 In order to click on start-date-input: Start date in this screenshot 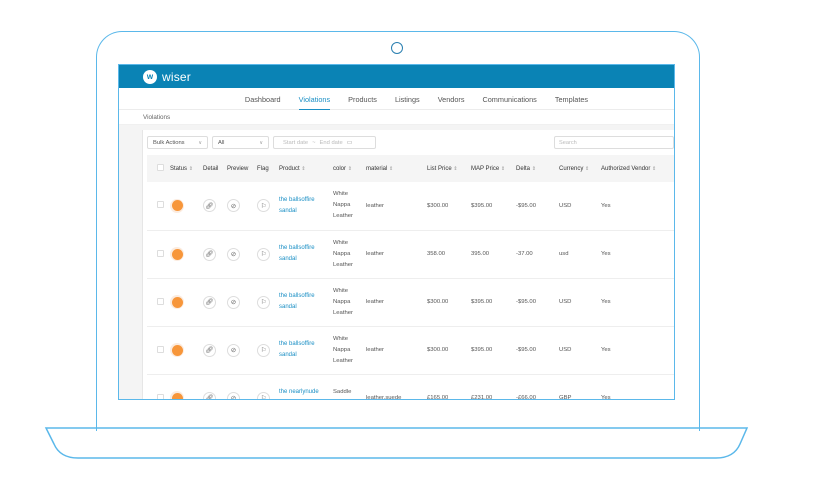, I will do `click(296, 142)`.